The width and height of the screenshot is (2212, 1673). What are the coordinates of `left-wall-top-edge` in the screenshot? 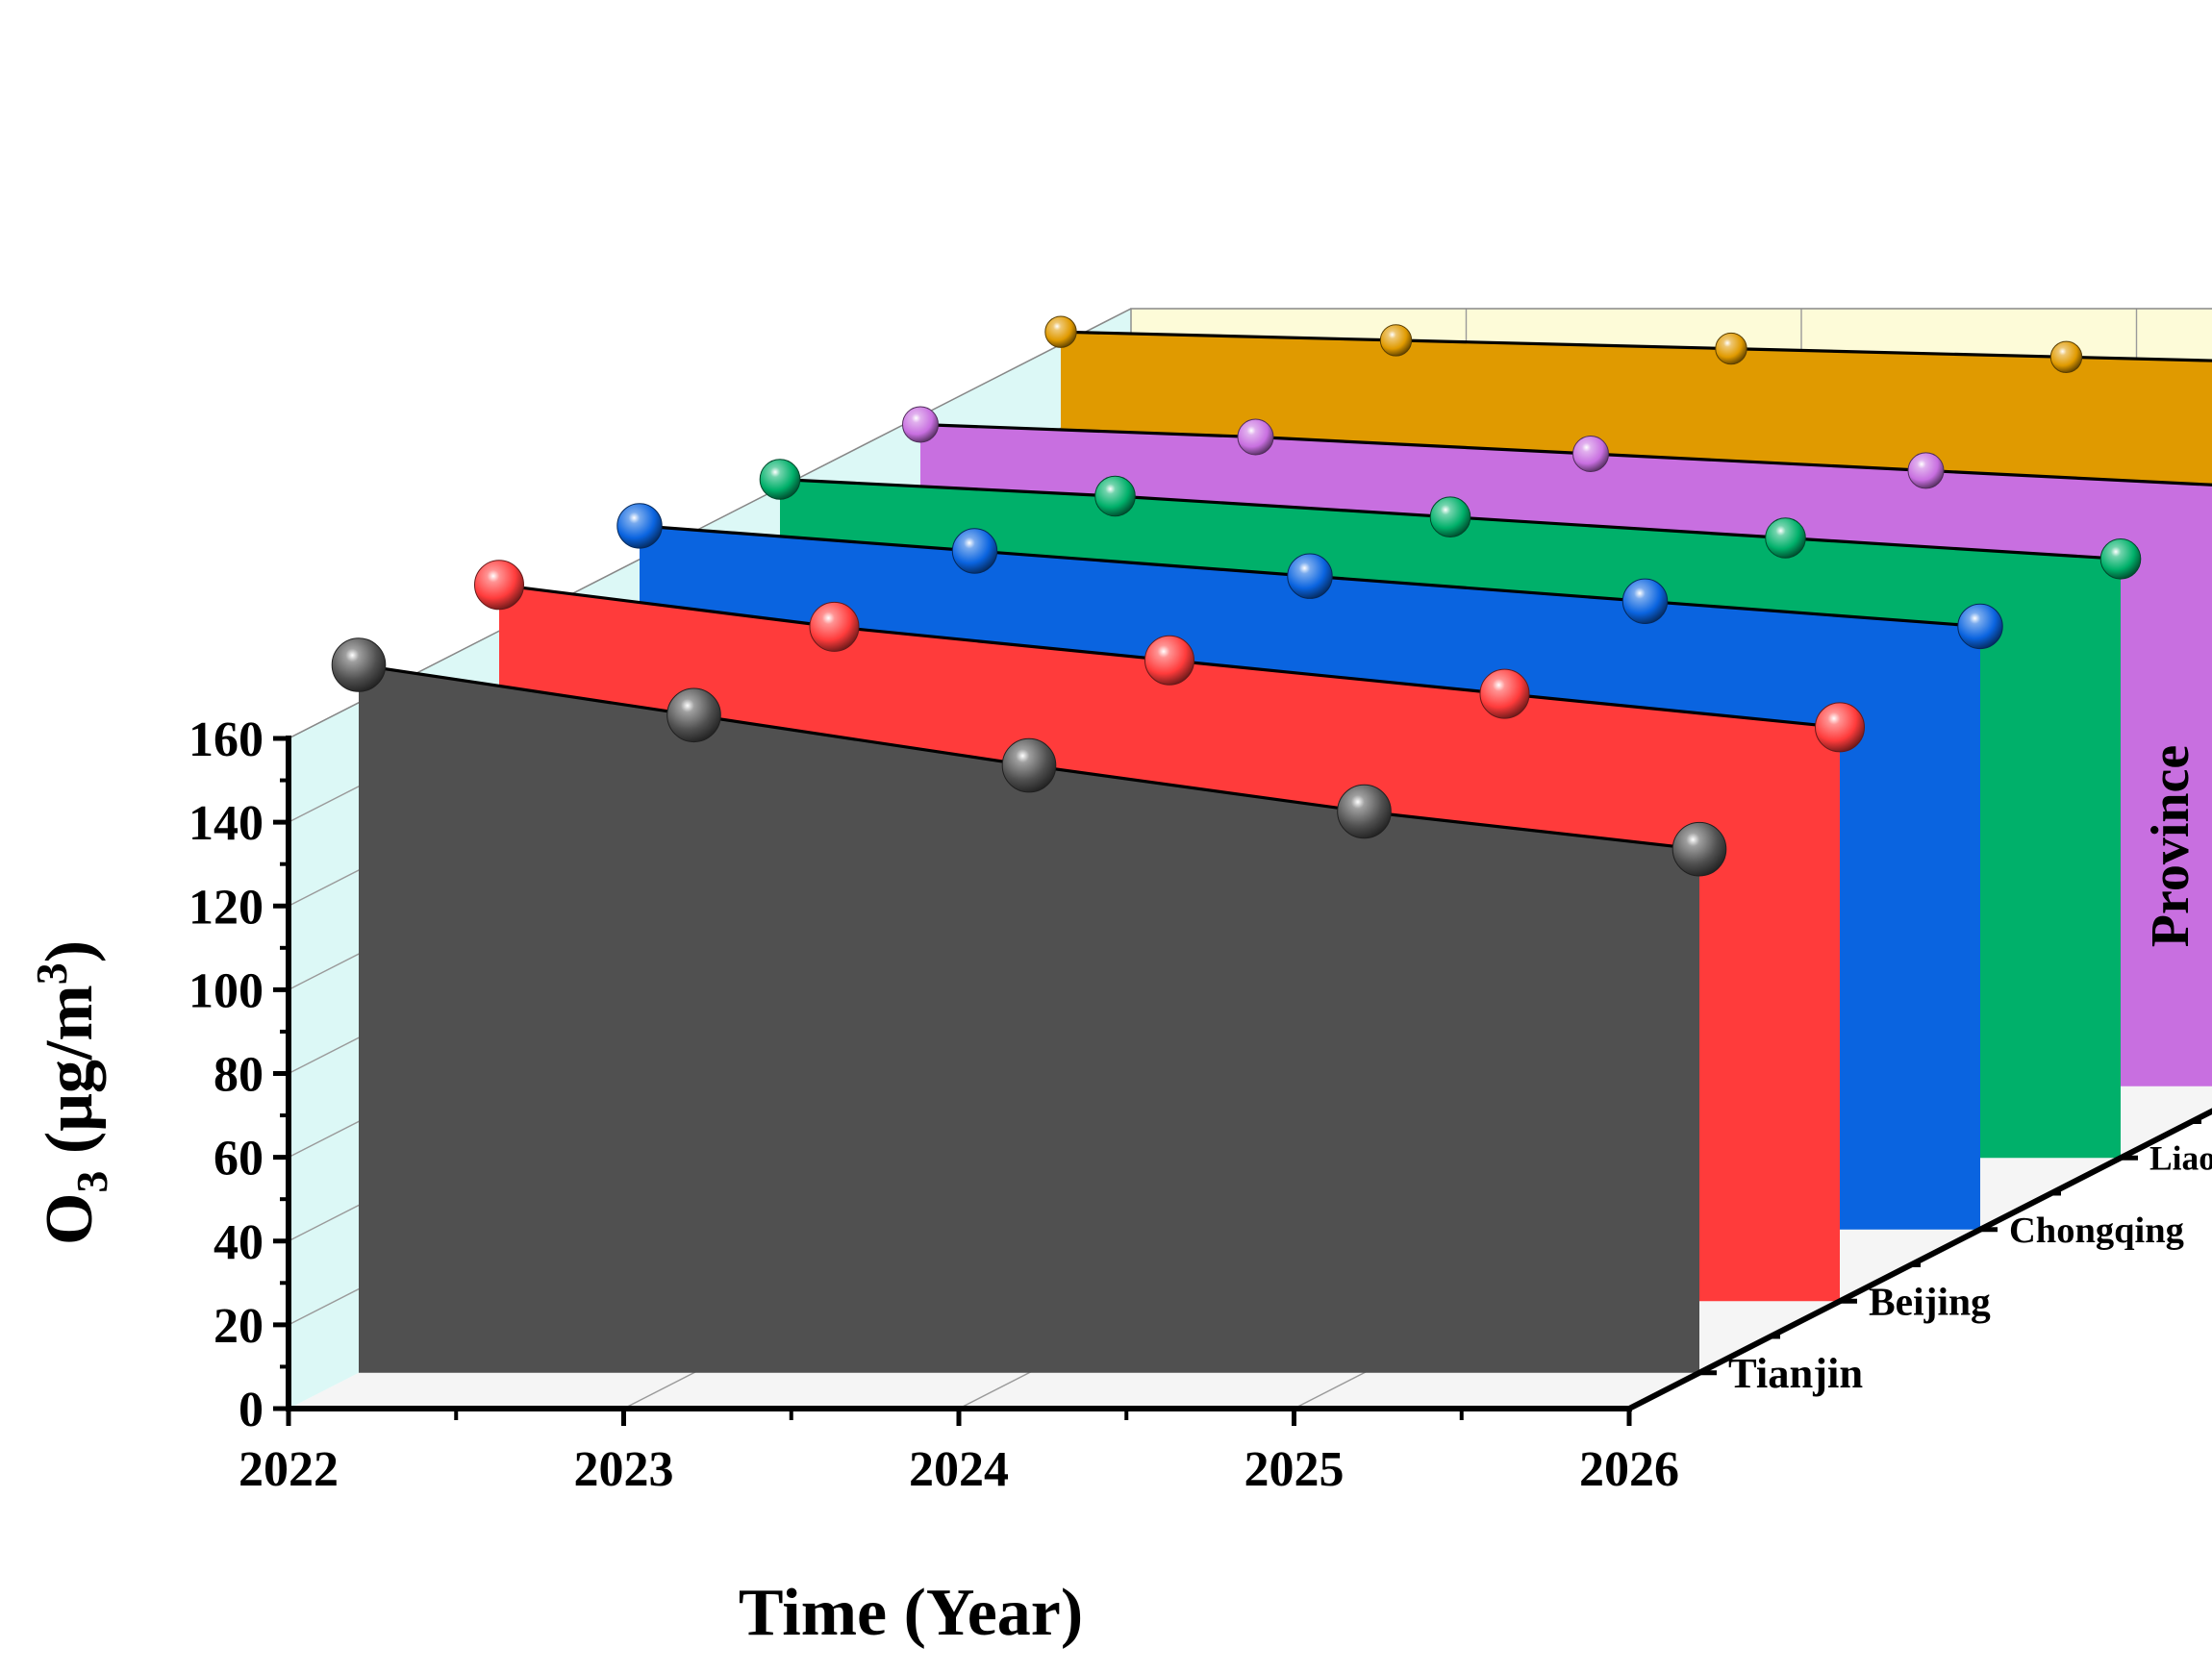 It's located at (710, 523).